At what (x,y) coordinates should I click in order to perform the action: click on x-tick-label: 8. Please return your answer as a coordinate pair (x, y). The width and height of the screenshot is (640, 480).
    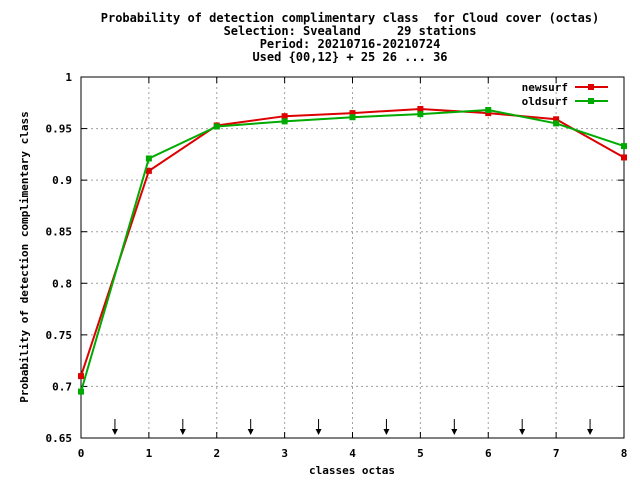
    Looking at the image, I should click on (624, 453).